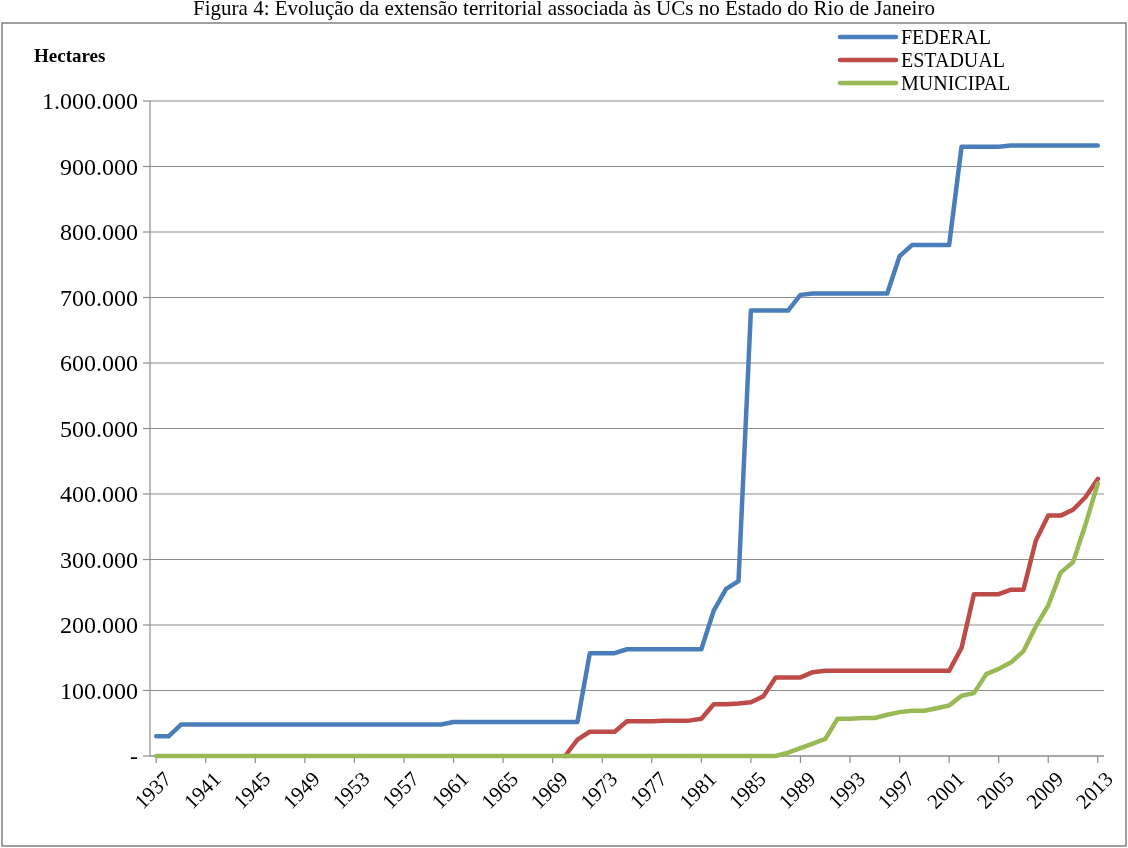  Describe the element at coordinates (99, 232) in the screenshot. I see `y-tick-label: 800.000` at that location.